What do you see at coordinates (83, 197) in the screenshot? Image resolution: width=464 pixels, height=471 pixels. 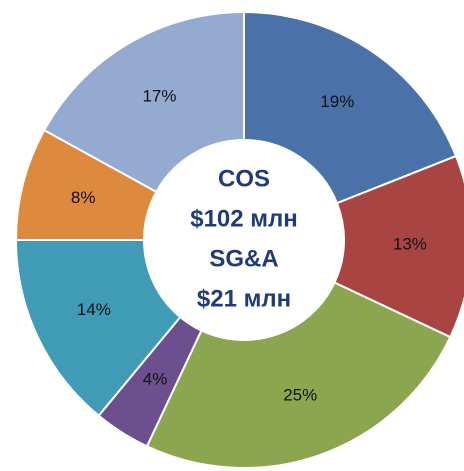 I see `data-label: 8%` at bounding box center [83, 197].